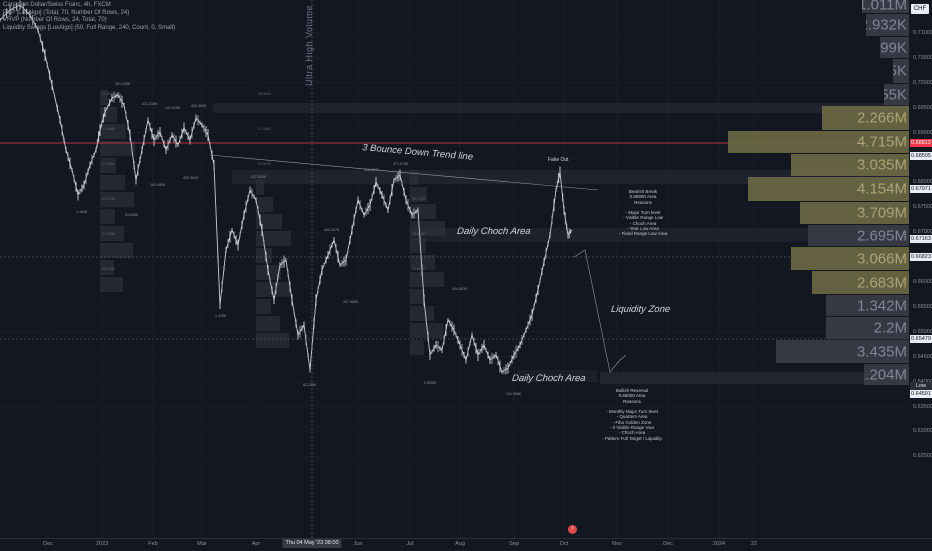 The height and width of the screenshot is (551, 932). Describe the element at coordinates (265, 94) in the screenshot. I see `left-profile-label: 68.564K` at that location.